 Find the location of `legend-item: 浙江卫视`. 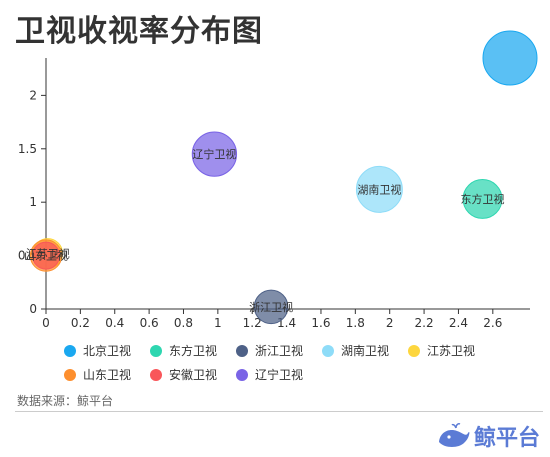

legend-item: 浙江卫视 is located at coordinates (279, 350).